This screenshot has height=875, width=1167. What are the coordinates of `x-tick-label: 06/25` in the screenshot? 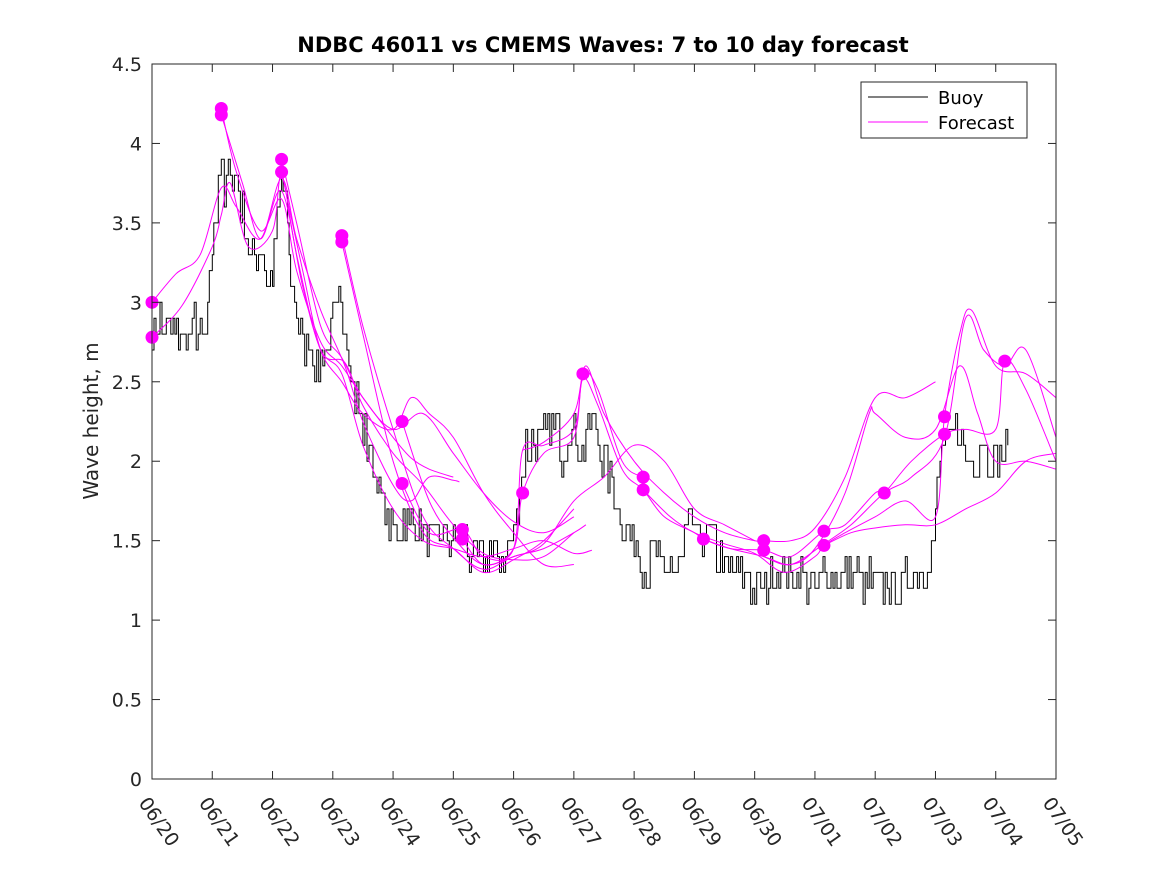 It's located at (459, 821).